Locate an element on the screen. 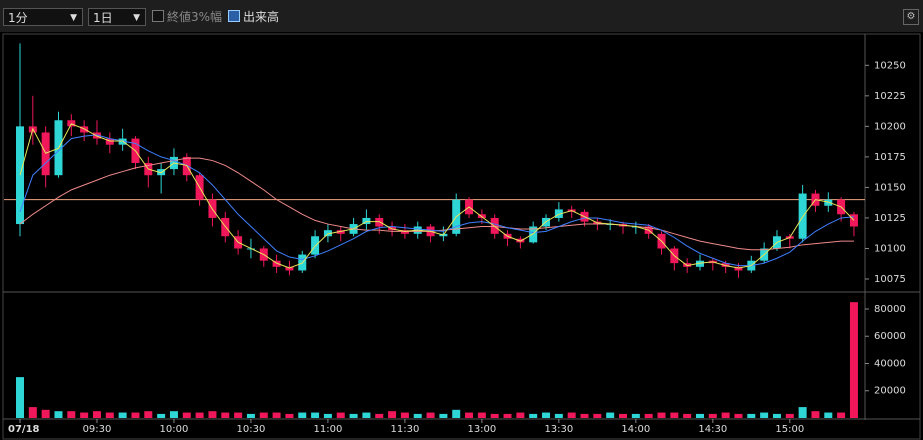 This screenshot has height=440, width=923. y-tick-label: 20000 is located at coordinates (890, 391).